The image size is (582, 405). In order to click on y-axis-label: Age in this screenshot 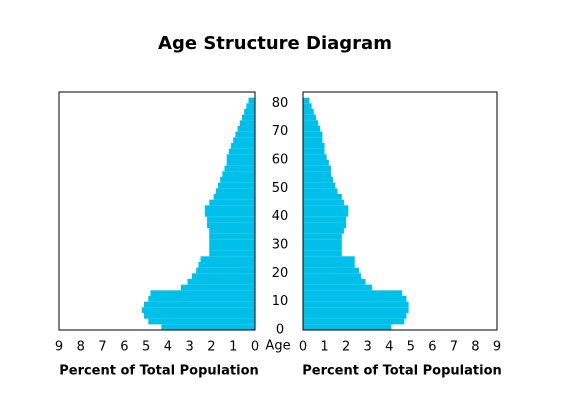, I will do `click(277, 346)`.